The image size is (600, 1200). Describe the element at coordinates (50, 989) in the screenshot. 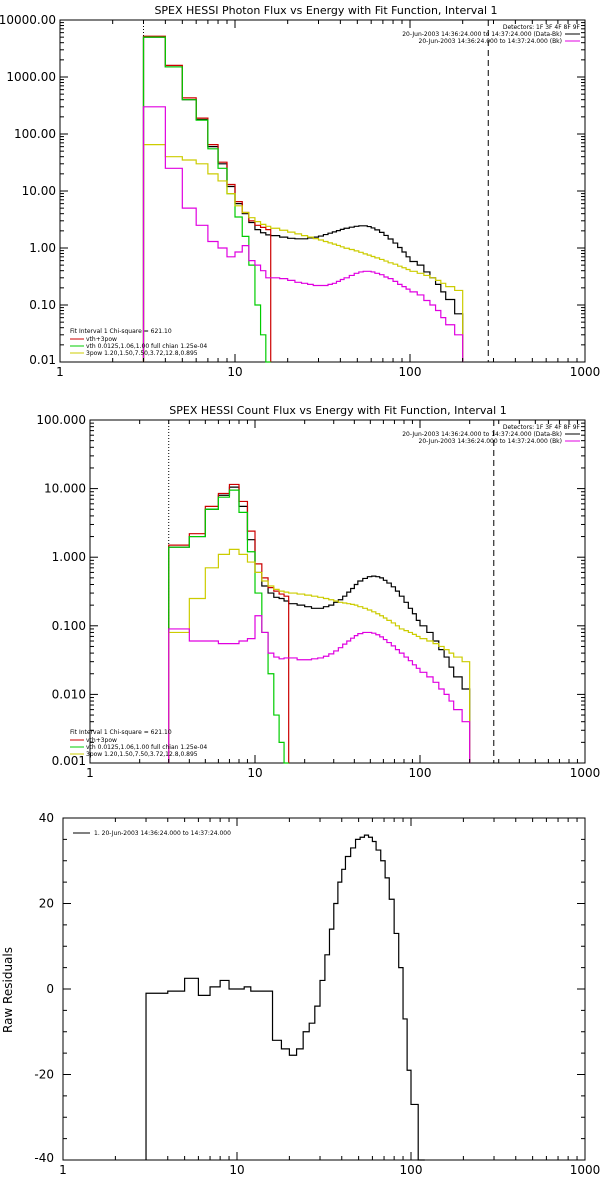

I see `y-tick-label: 0` at that location.